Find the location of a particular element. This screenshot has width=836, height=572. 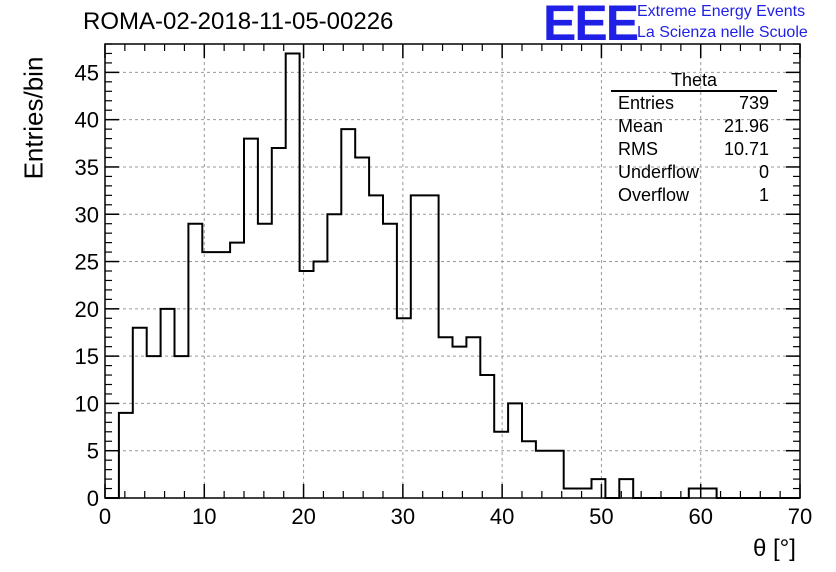

eee-logo: EEE is located at coordinates (591, 25).